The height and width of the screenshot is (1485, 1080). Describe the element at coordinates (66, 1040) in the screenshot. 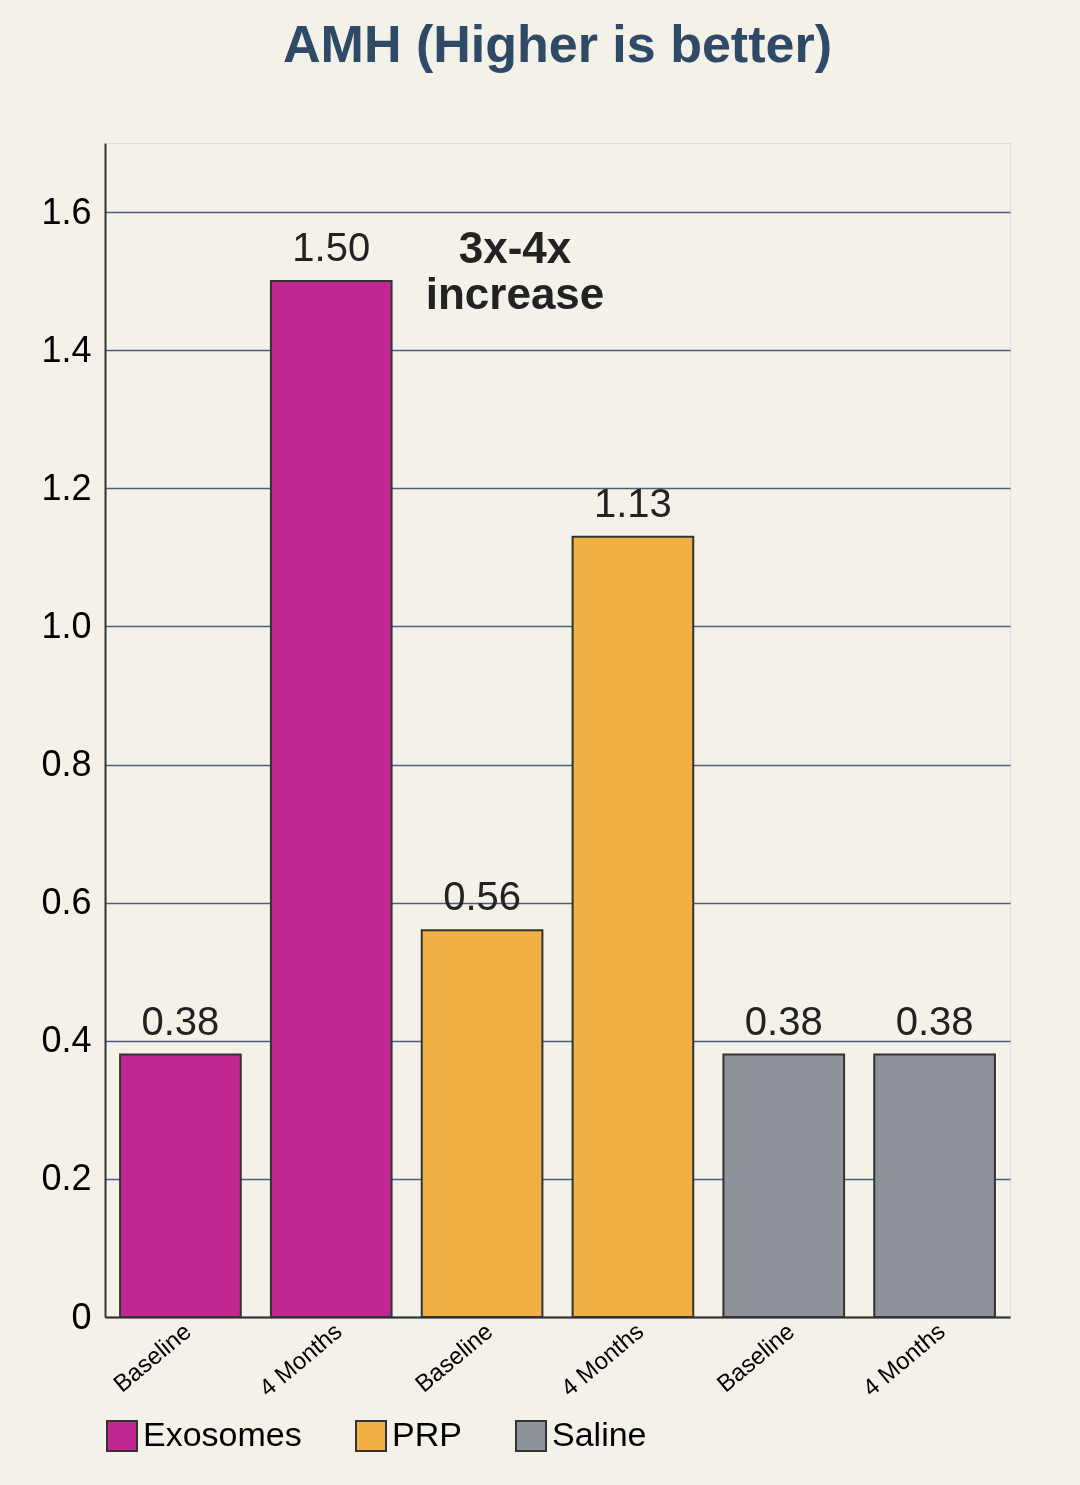

I see `y-tick-label: 0.4` at that location.